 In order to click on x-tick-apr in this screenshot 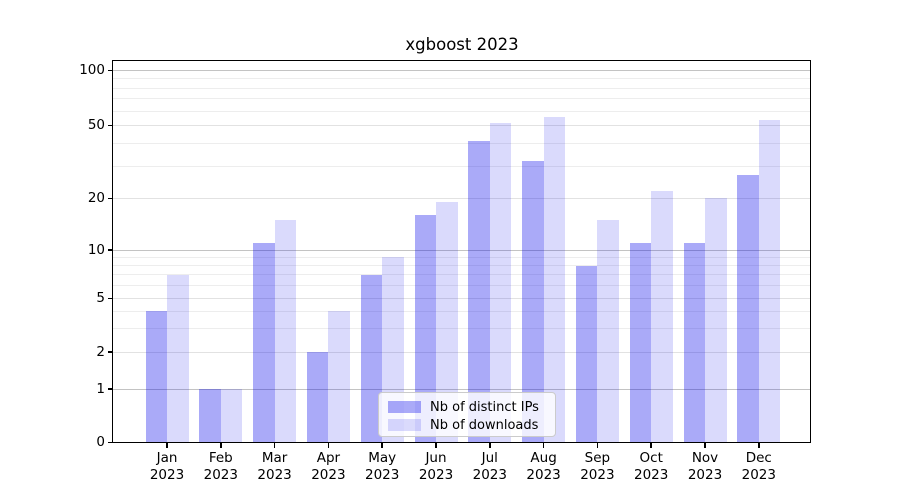, I will do `click(328, 445)`.